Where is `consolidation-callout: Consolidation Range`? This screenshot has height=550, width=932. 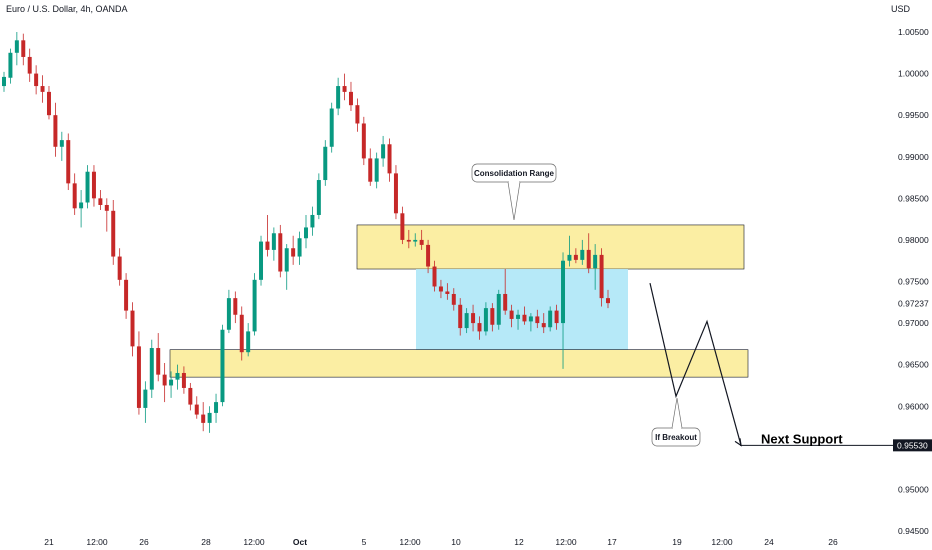 consolidation-callout: Consolidation Range is located at coordinates (514, 192).